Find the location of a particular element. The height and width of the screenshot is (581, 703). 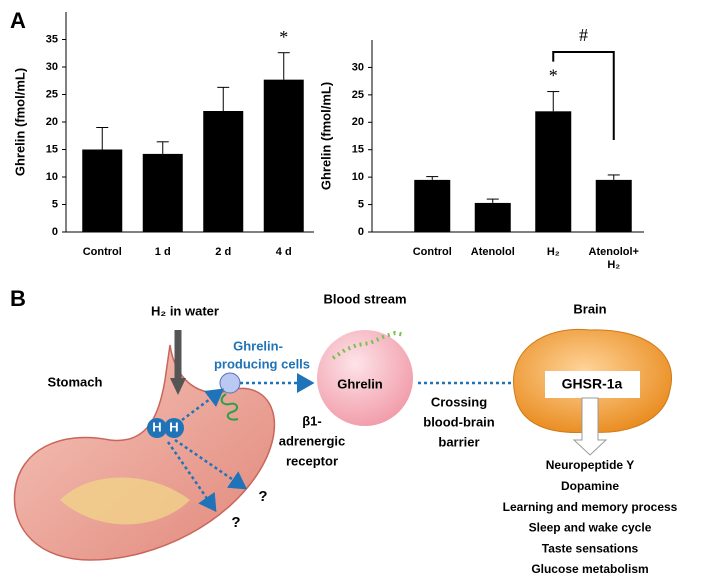

bracket-label: # is located at coordinates (583, 35).